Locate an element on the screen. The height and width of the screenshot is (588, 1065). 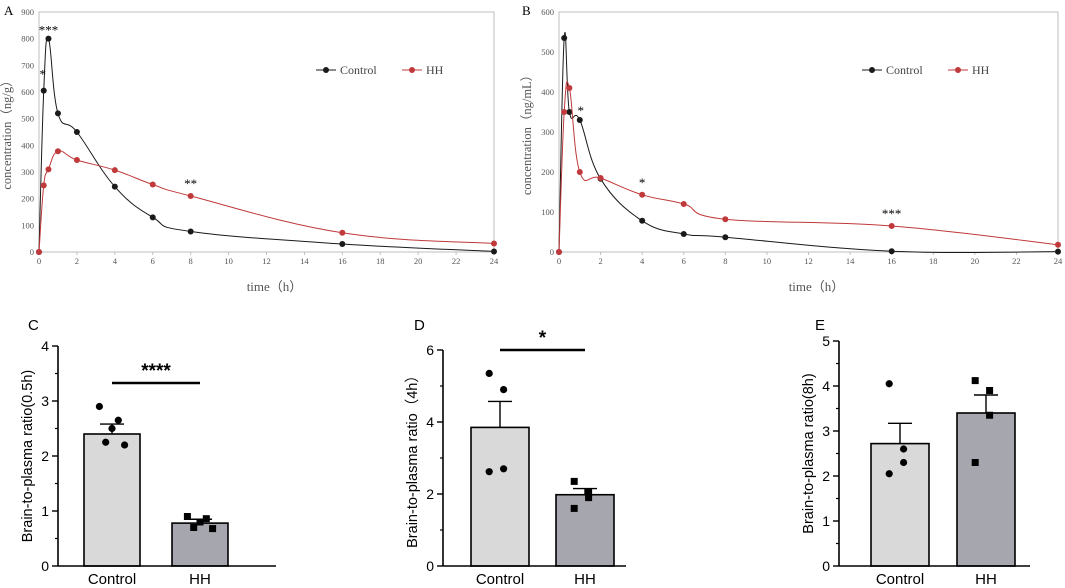
y-axis-label: Brain-to-plasma ratio（4h） is located at coordinates (412, 458).